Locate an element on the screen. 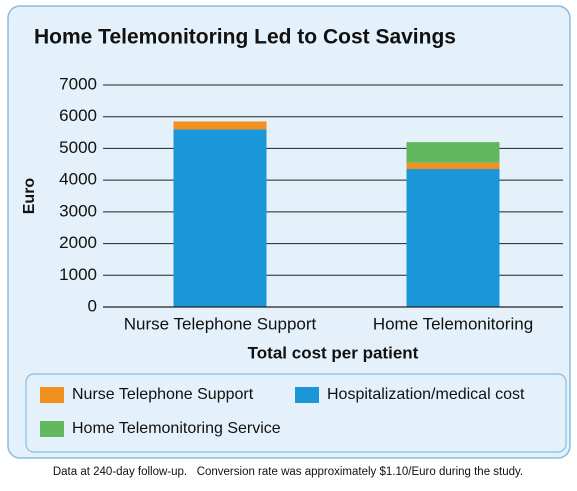 The image size is (577, 491). y-tick-label: 0 is located at coordinates (92, 305).